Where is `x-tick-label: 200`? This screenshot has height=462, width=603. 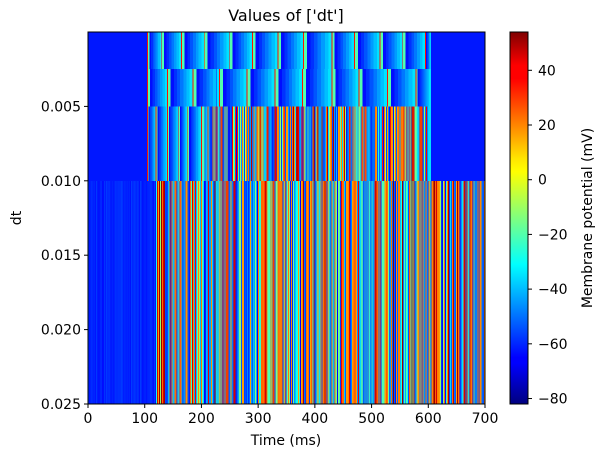 x-tick-label: 200 is located at coordinates (201, 419).